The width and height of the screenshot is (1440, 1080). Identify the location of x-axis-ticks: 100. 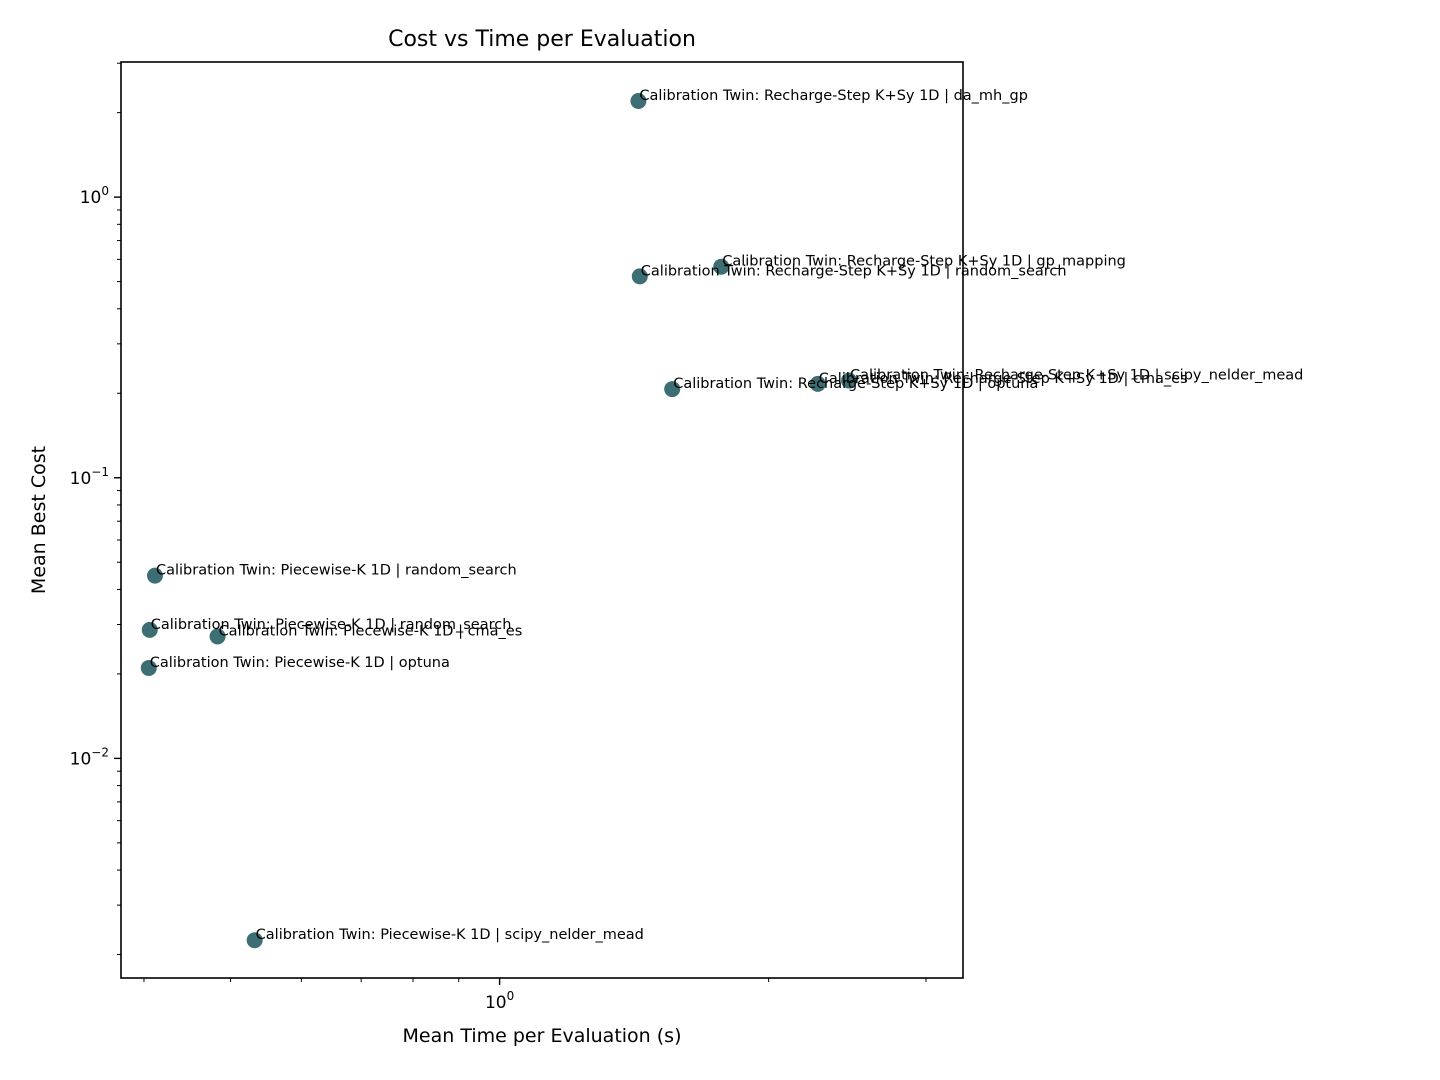
(535, 995).